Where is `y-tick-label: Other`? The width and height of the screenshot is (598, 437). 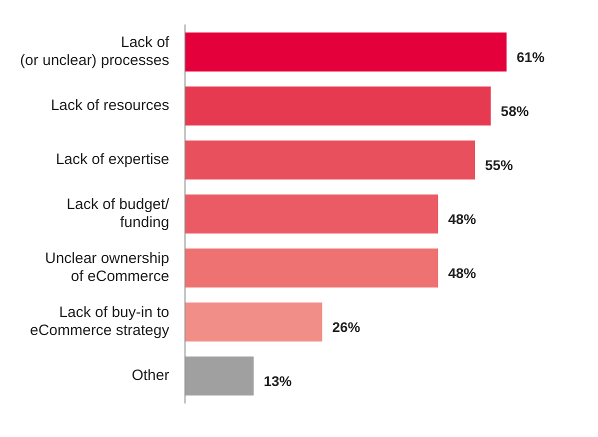 y-tick-label: Other is located at coordinates (151, 375).